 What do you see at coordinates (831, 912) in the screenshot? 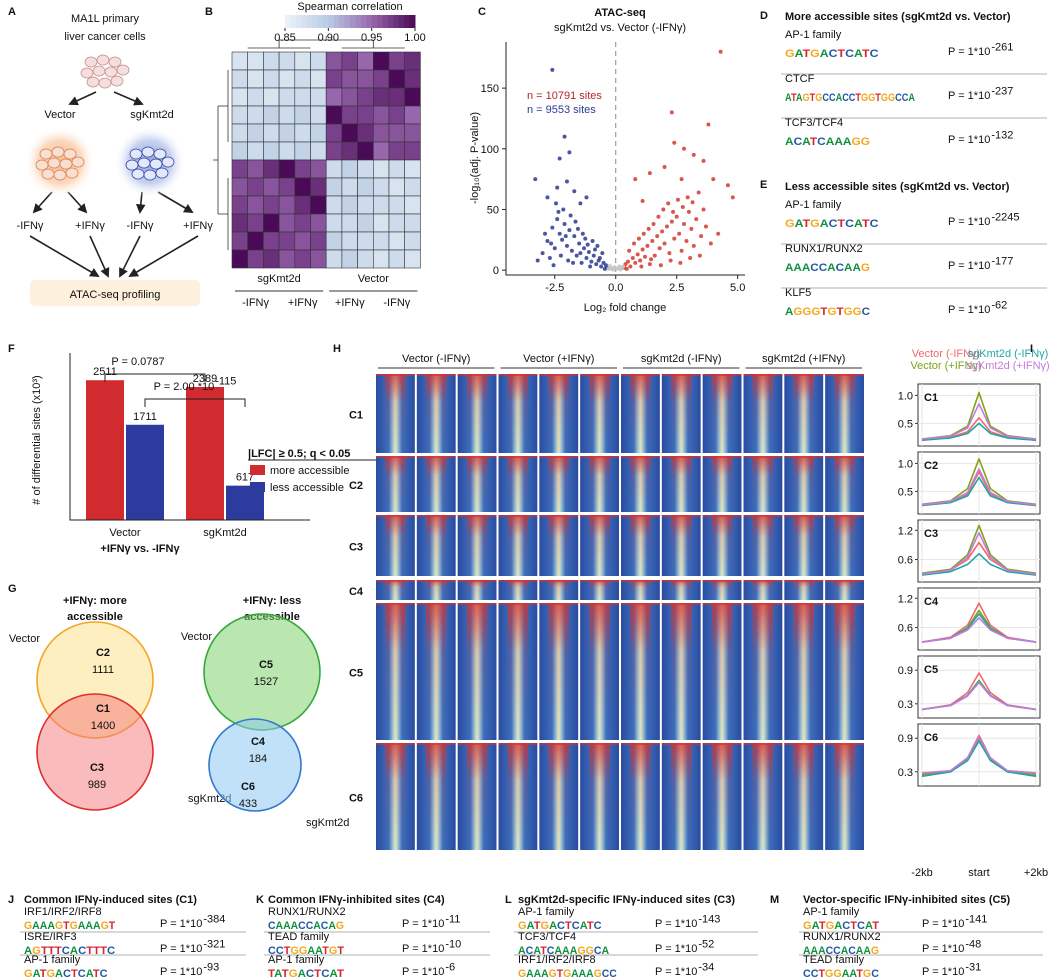
I see `motif-name: AP-1 family` at bounding box center [831, 912].